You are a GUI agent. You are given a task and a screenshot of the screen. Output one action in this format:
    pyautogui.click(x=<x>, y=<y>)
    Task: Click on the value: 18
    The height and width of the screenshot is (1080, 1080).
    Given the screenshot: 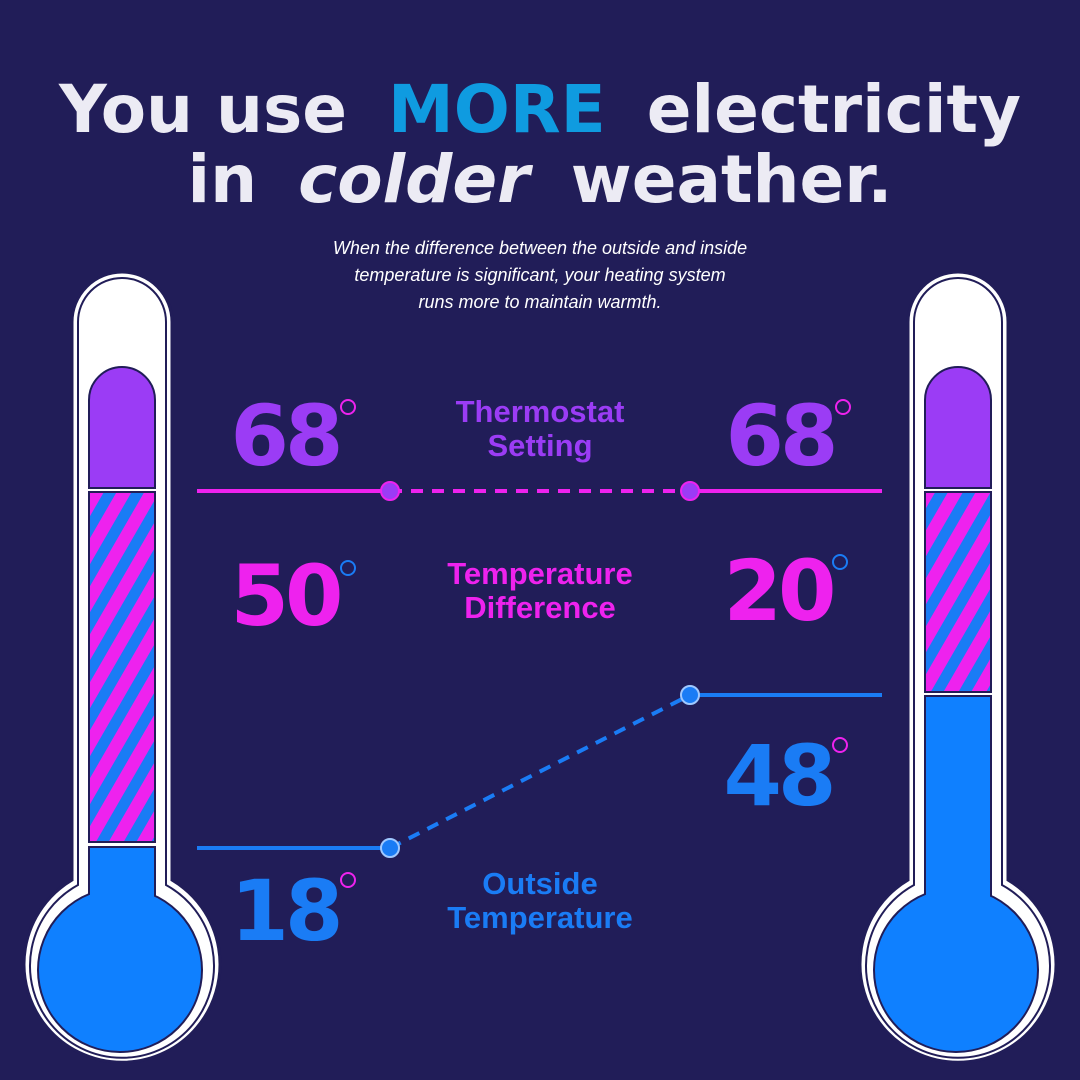 What is the action you would take?
    pyautogui.click(x=285, y=911)
    